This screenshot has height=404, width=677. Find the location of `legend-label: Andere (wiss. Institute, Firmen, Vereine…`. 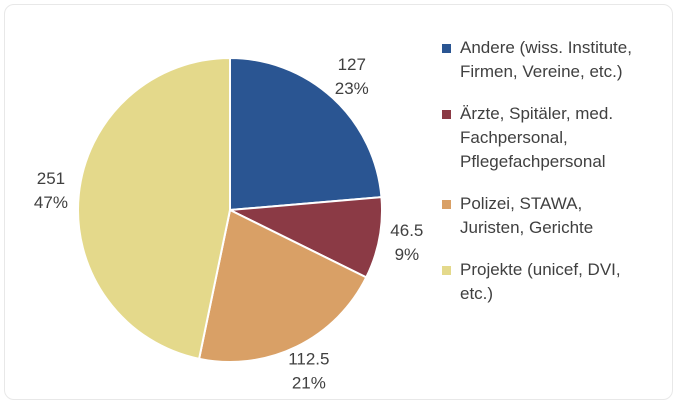

legend-label: Andere (wiss. Institute, Firmen, Vereine… is located at coordinates (546, 59).